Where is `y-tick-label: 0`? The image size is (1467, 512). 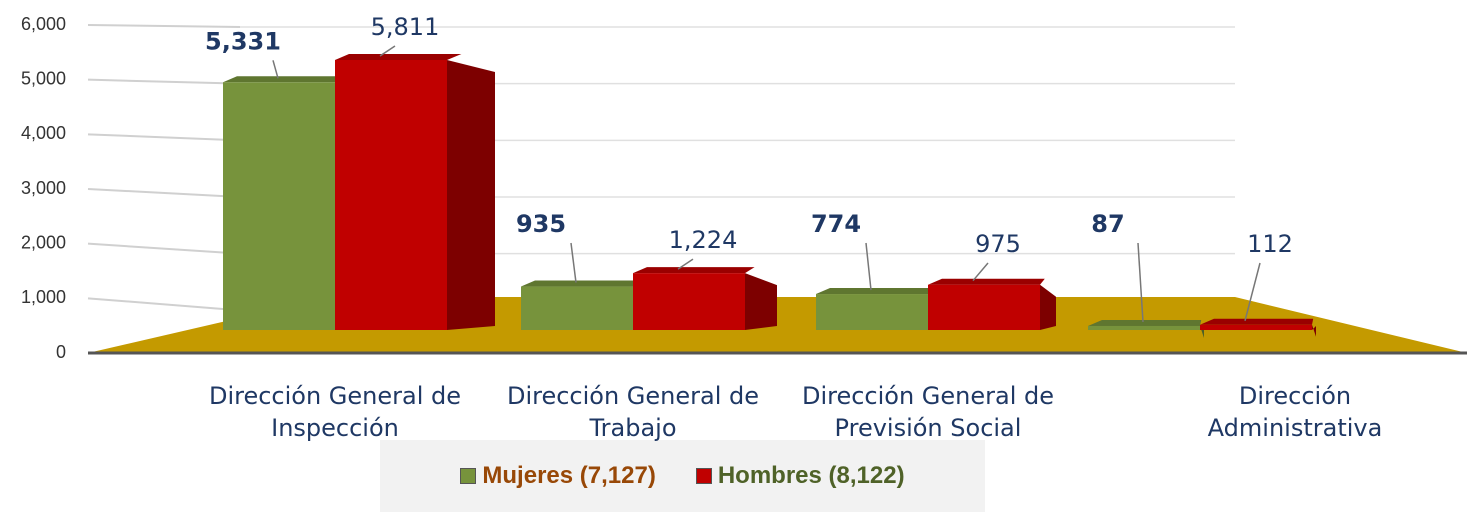 y-tick-label: 0 is located at coordinates (61, 352).